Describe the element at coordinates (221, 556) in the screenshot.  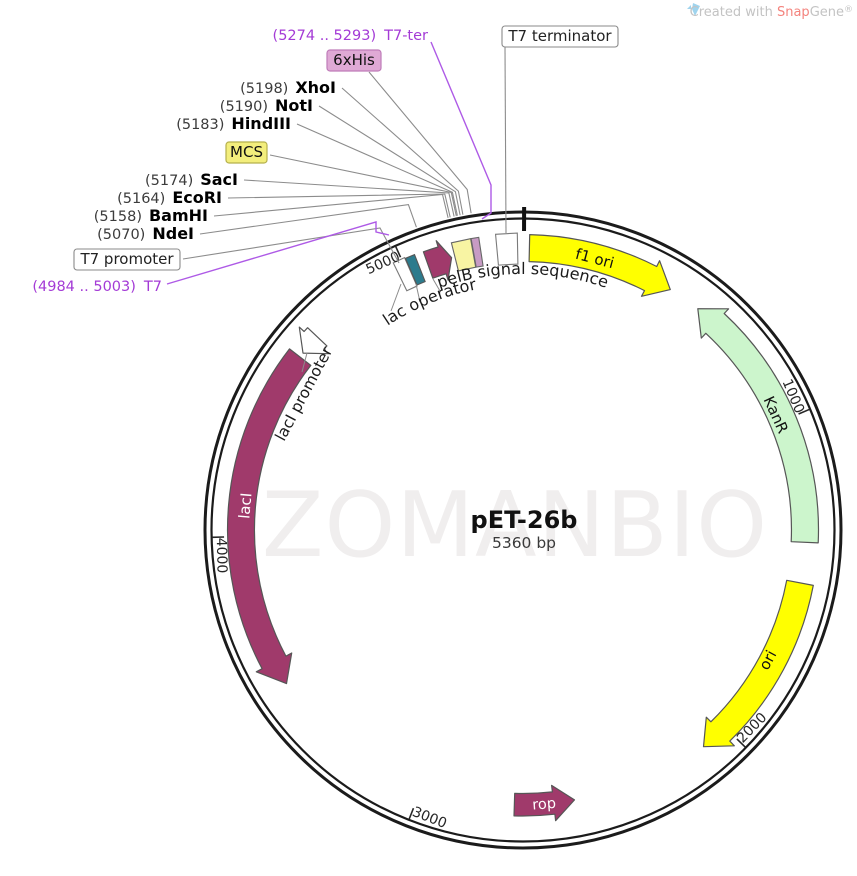
I see `tick-label-4000: 4000` at that location.